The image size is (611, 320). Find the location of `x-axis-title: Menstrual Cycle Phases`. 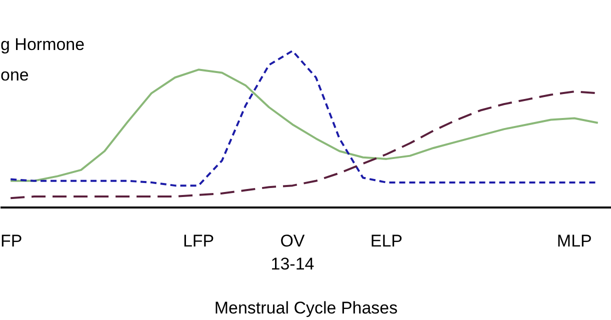

x-axis-title: Menstrual Cycle Phases is located at coordinates (306, 308).